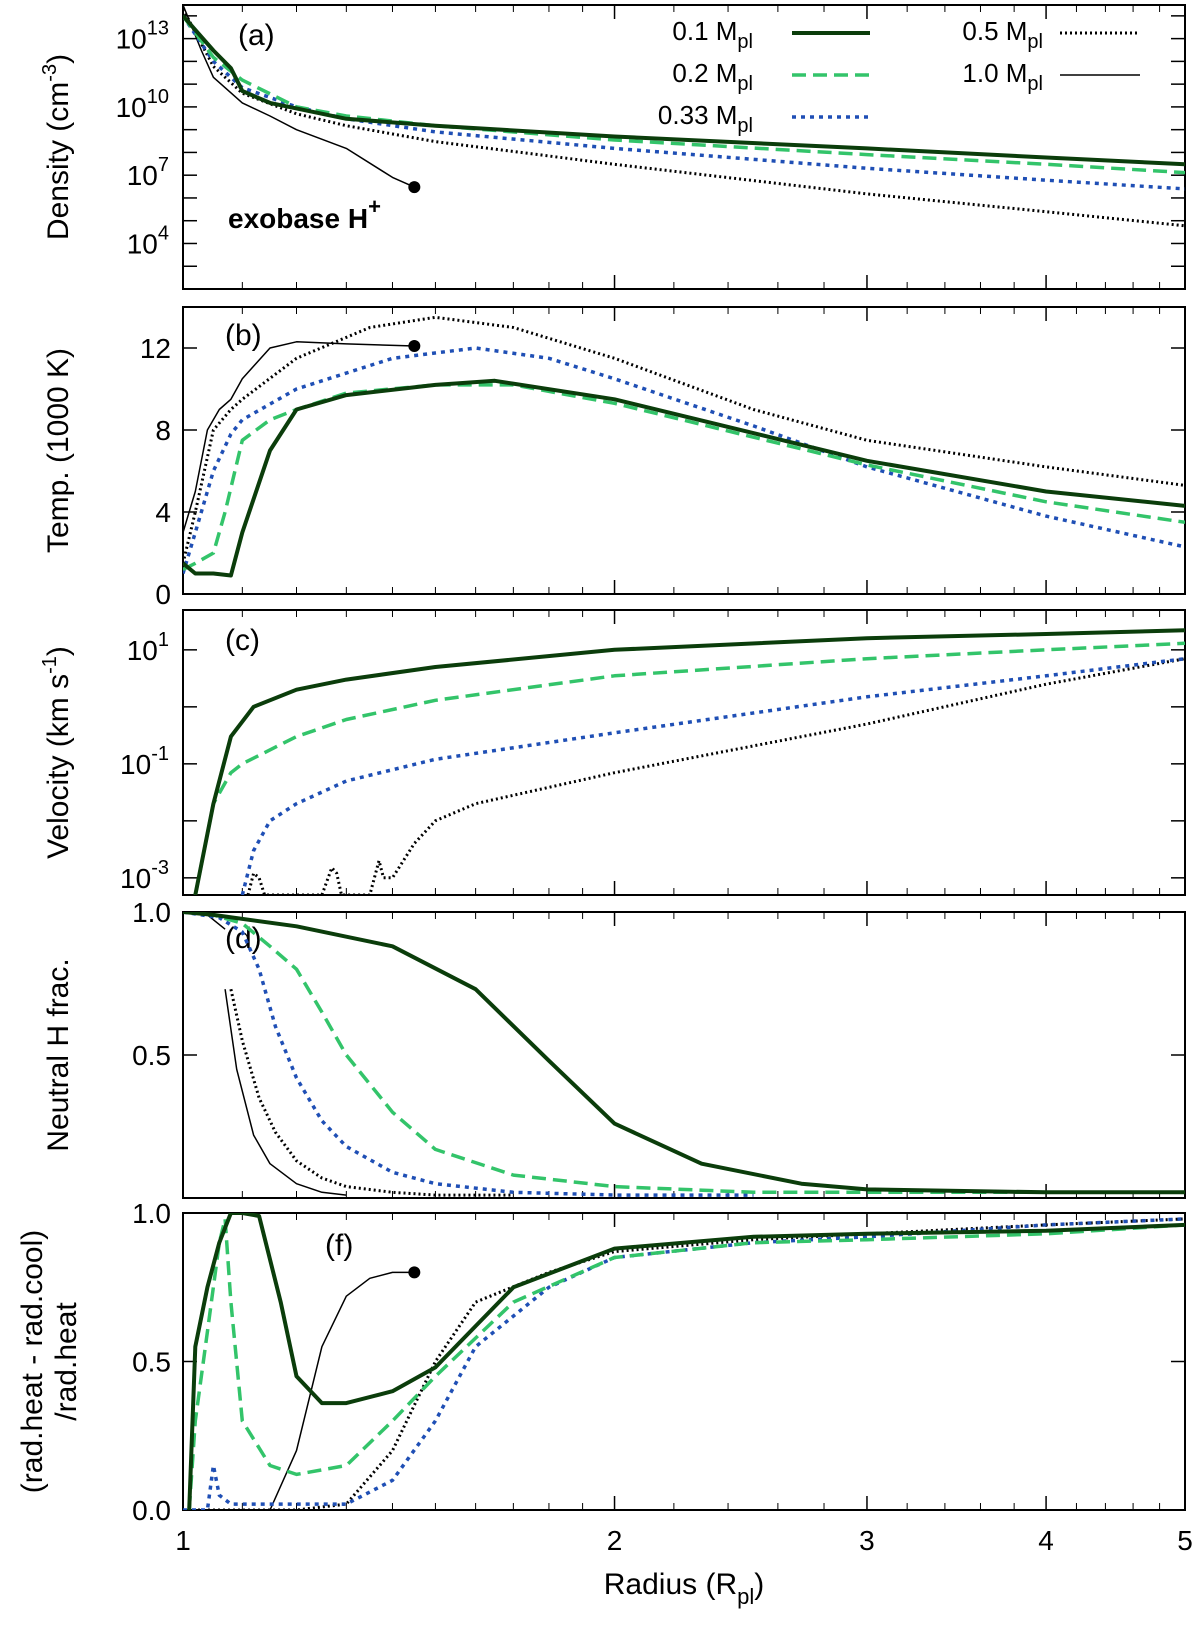  What do you see at coordinates (148, 647) in the screenshot?
I see `y-tick-label: 10¹` at bounding box center [148, 647].